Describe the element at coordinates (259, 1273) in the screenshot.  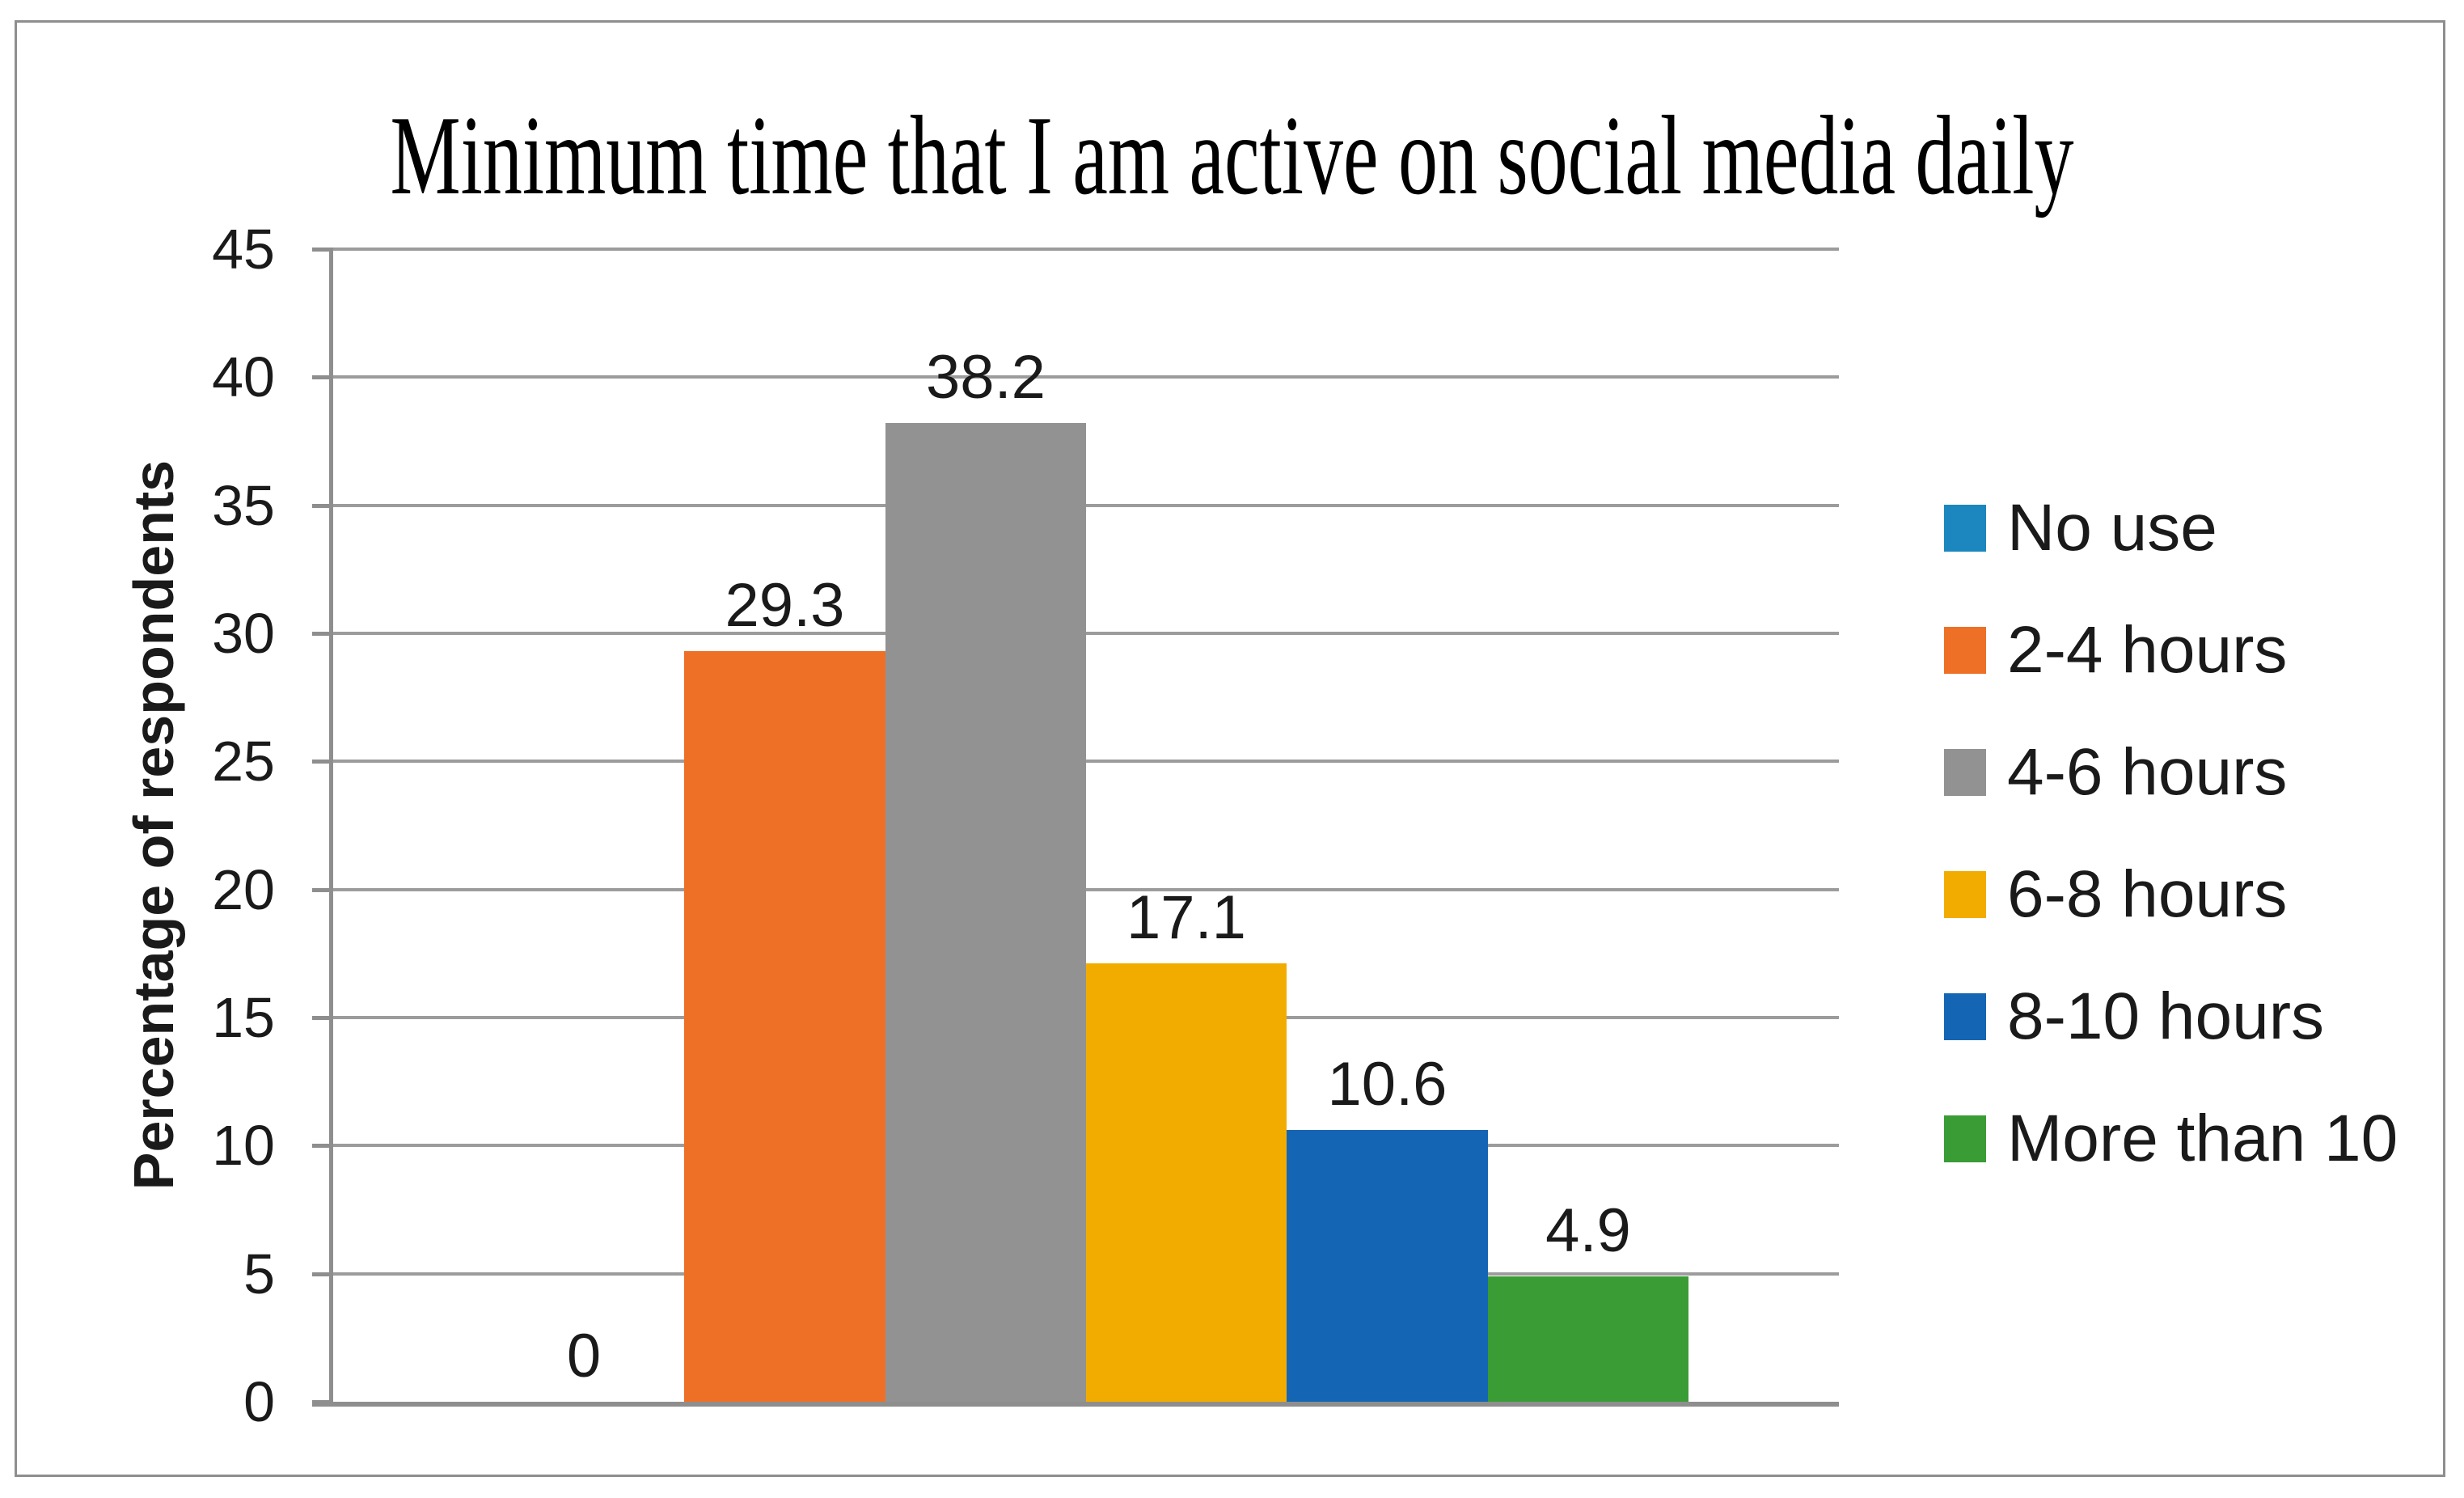
I see `y-tick-label: 5` at that location.